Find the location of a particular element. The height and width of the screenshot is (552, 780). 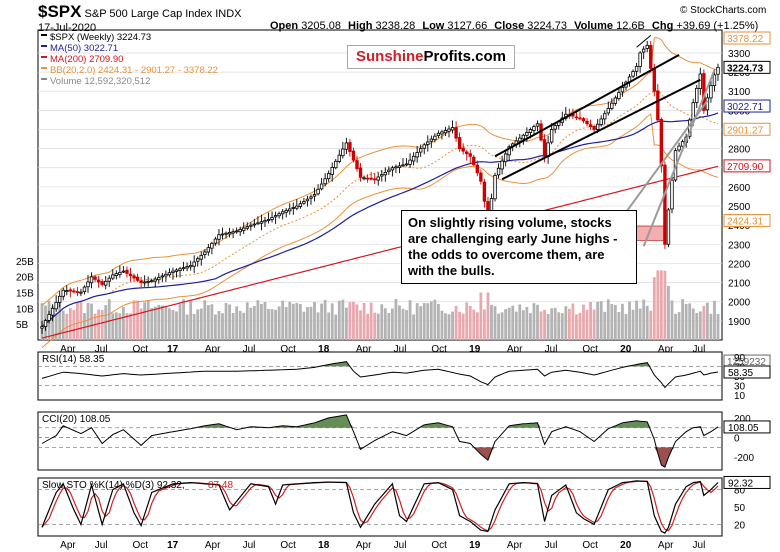

stoch-last-value: 92.32 is located at coordinates (740, 483).